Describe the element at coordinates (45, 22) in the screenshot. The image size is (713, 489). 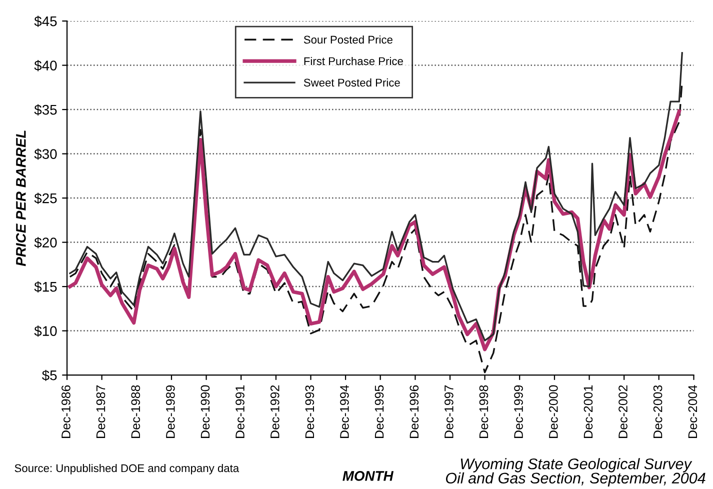
I see `y-tick-label: $45` at that location.